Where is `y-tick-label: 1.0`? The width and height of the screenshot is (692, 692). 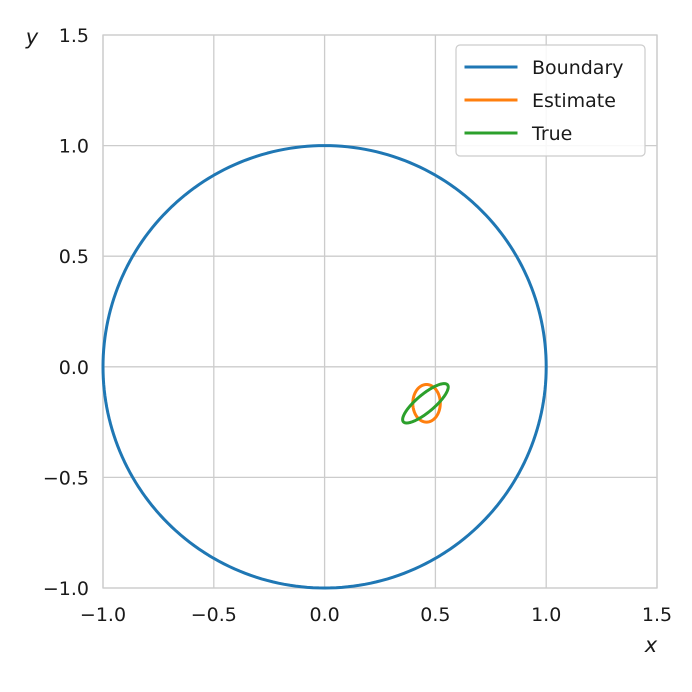 y-tick-label: 1.0 is located at coordinates (74, 147).